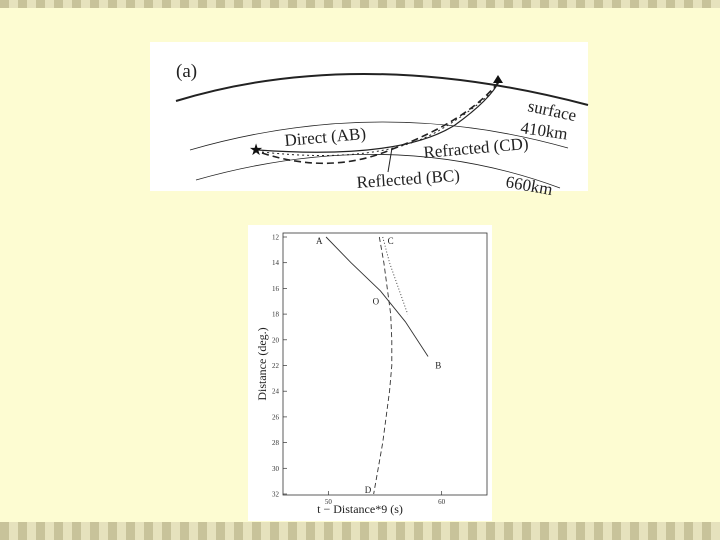 This screenshot has width=720, height=540. Describe the element at coordinates (442, 502) in the screenshot. I see `x-tick-label: 60` at that location.